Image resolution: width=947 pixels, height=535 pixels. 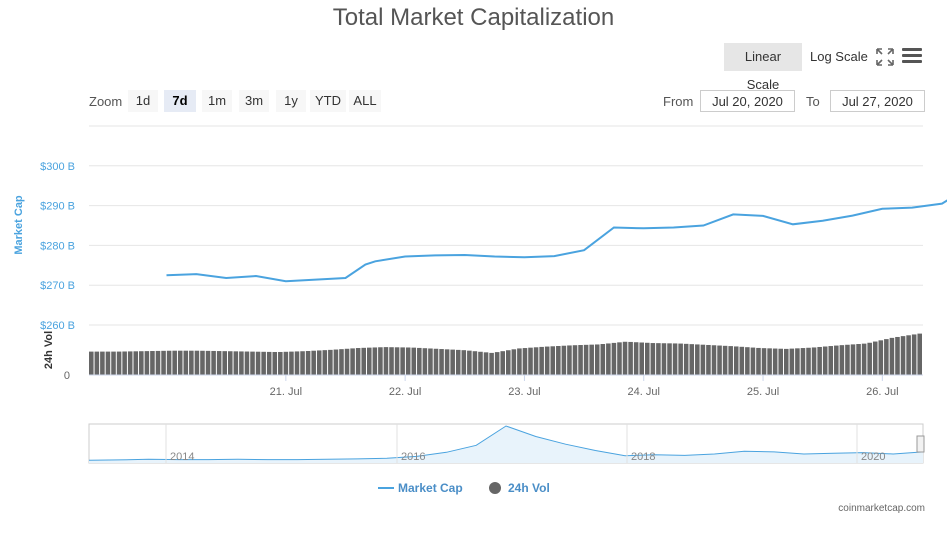 I want to click on x-tick-label: 26. Jul, so click(x=882, y=392).